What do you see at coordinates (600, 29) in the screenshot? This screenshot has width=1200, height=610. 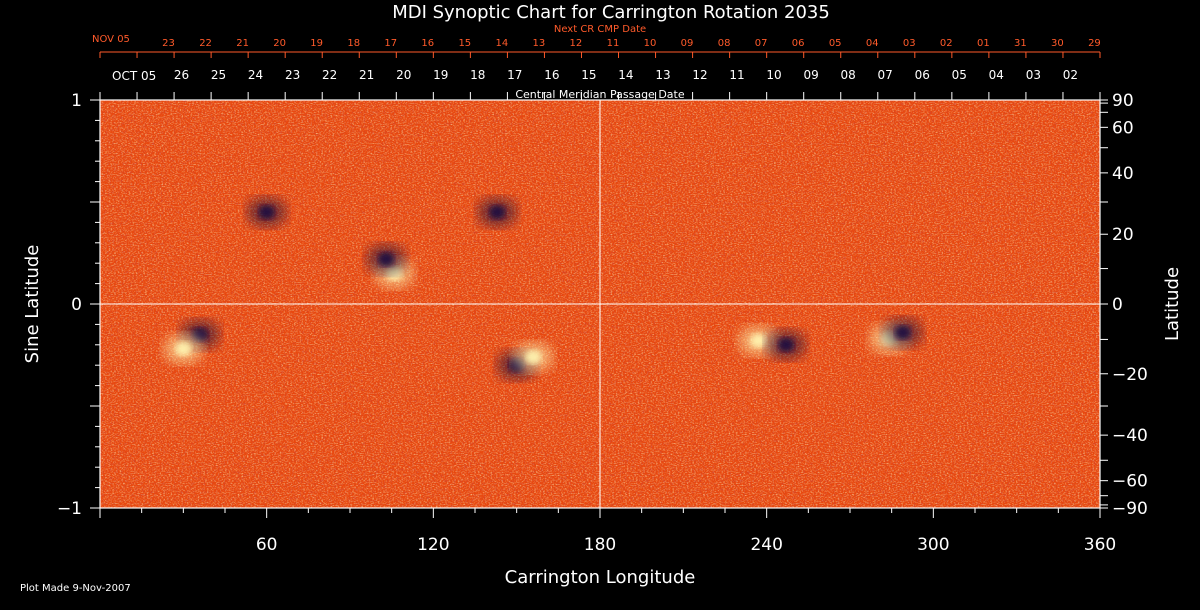 I see `next-cr-label: Next CR CMP Date` at bounding box center [600, 29].